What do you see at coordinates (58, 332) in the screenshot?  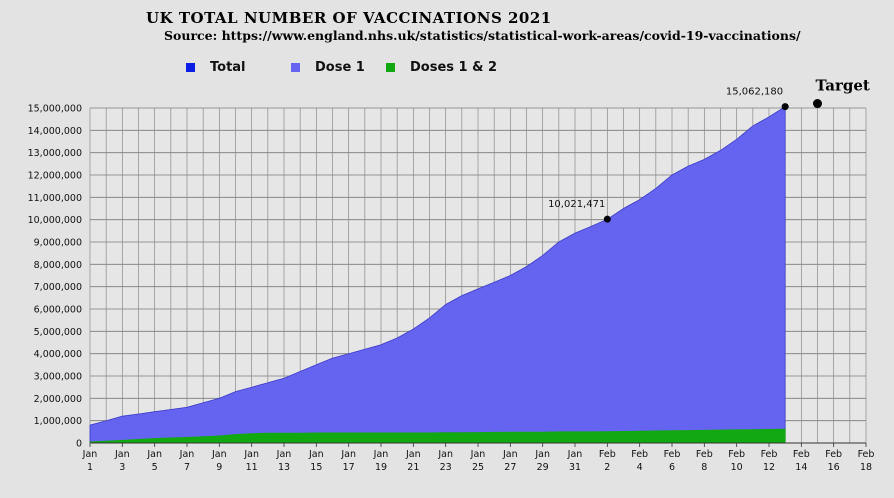 I see `y-tick-label: 5,000,000` at bounding box center [58, 332].